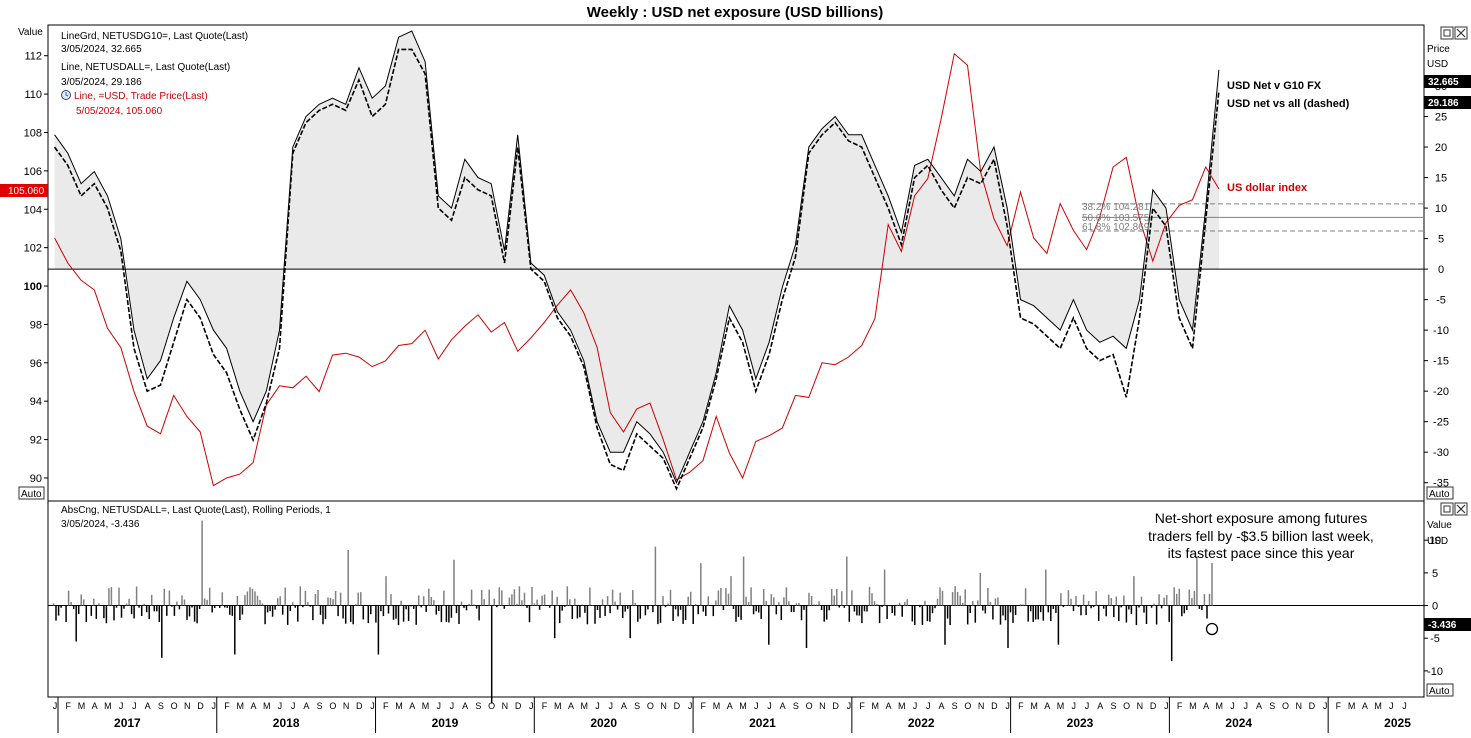  Describe the element at coordinates (214, 706) in the screenshot. I see `month-label-2018-0: J` at that location.